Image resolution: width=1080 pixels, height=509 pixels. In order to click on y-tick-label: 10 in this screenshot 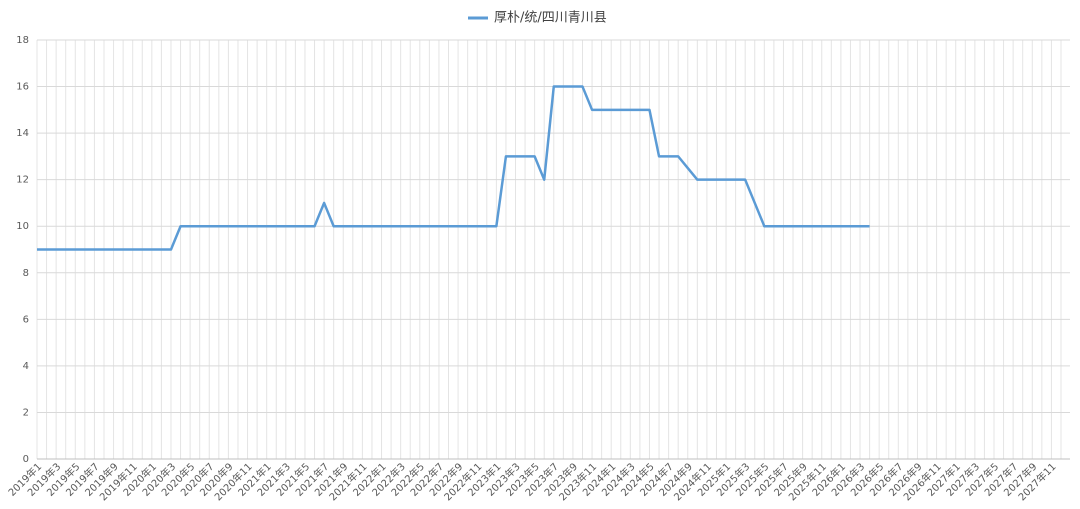, I will do `click(22, 226)`.